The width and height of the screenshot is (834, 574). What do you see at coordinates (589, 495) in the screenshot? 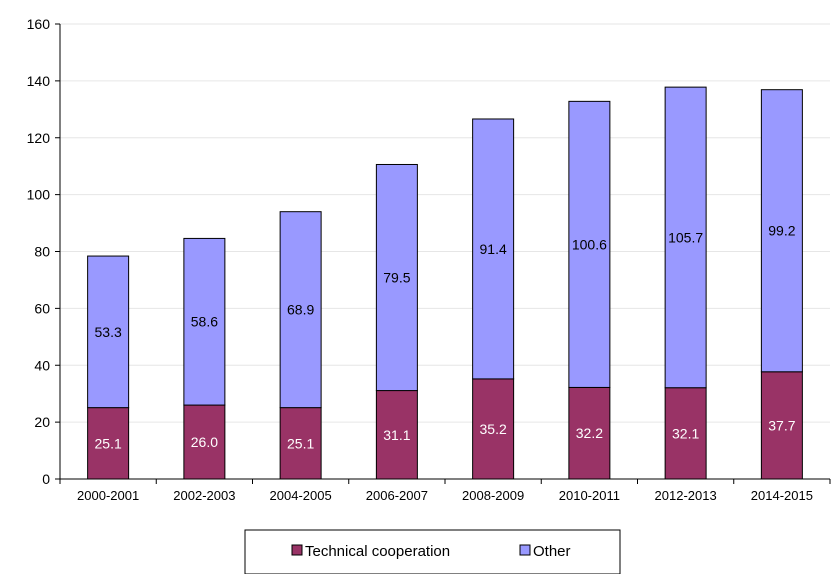
I see `x-tick-label: 2010-2011` at bounding box center [589, 495].